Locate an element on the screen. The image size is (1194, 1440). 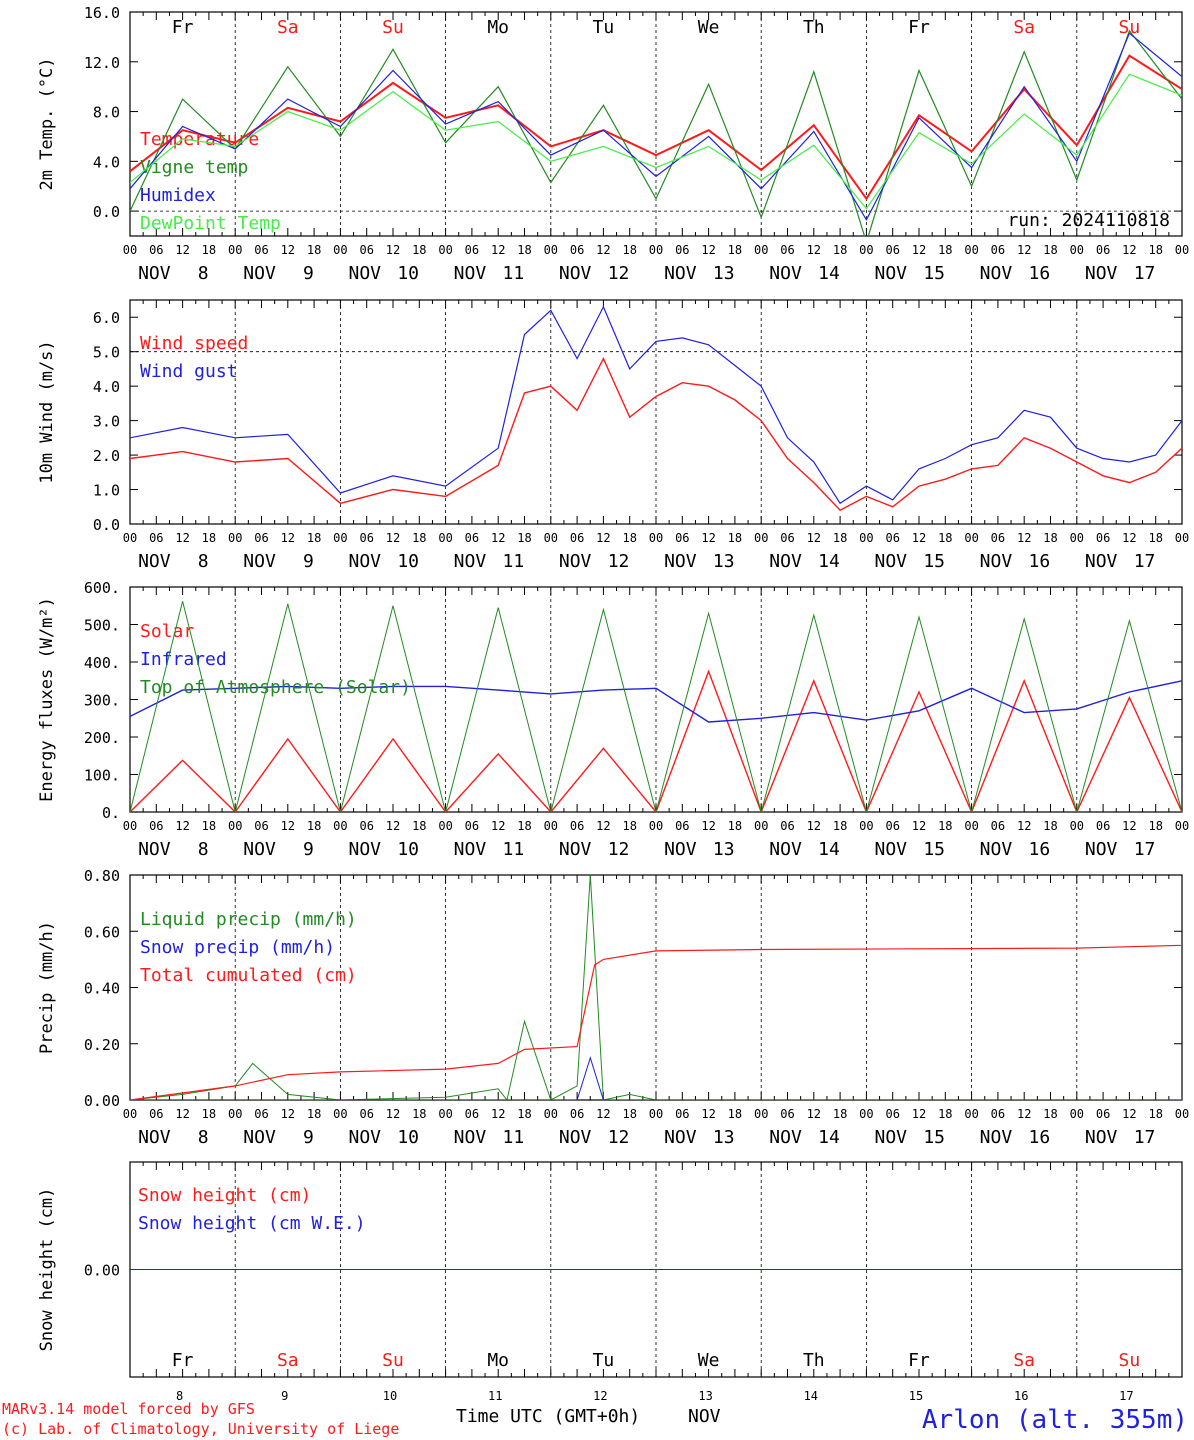
y-axis-label: Energy fluxes (W/m²) is located at coordinates (47, 699).